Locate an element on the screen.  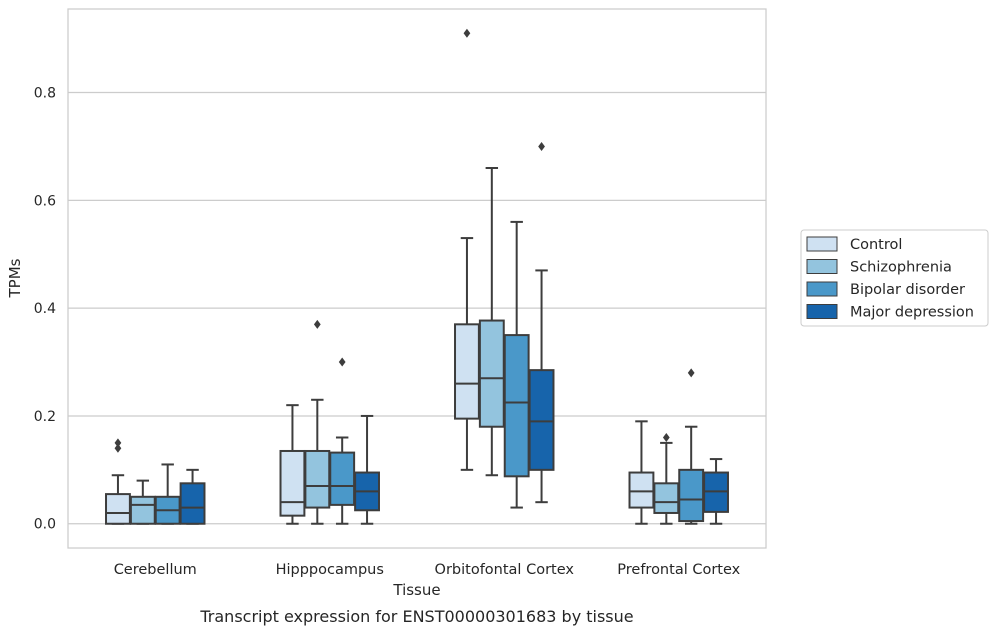
box-cerebellum-bipolar-disorder is located at coordinates (167, 494).